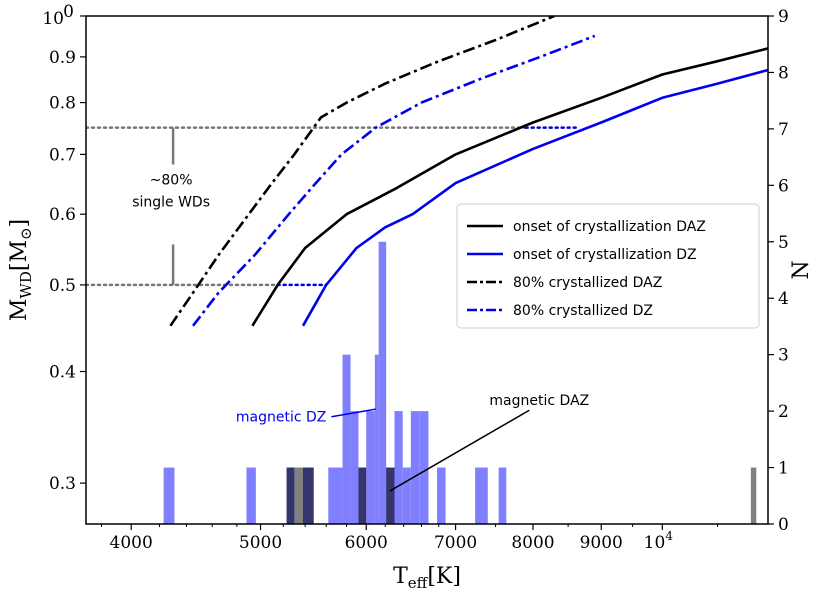 This screenshot has height=593, width=822. What do you see at coordinates (783, 469) in the screenshot?
I see `y-right-tick-label: 1` at bounding box center [783, 469].